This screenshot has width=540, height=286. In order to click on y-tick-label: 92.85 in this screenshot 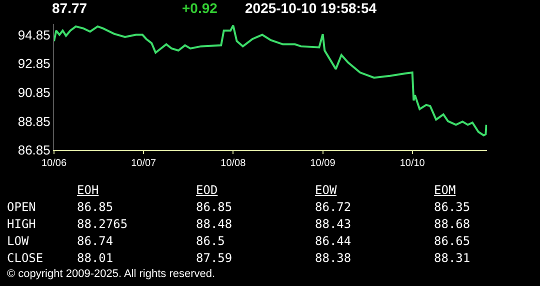, I will do `click(34, 64)`.